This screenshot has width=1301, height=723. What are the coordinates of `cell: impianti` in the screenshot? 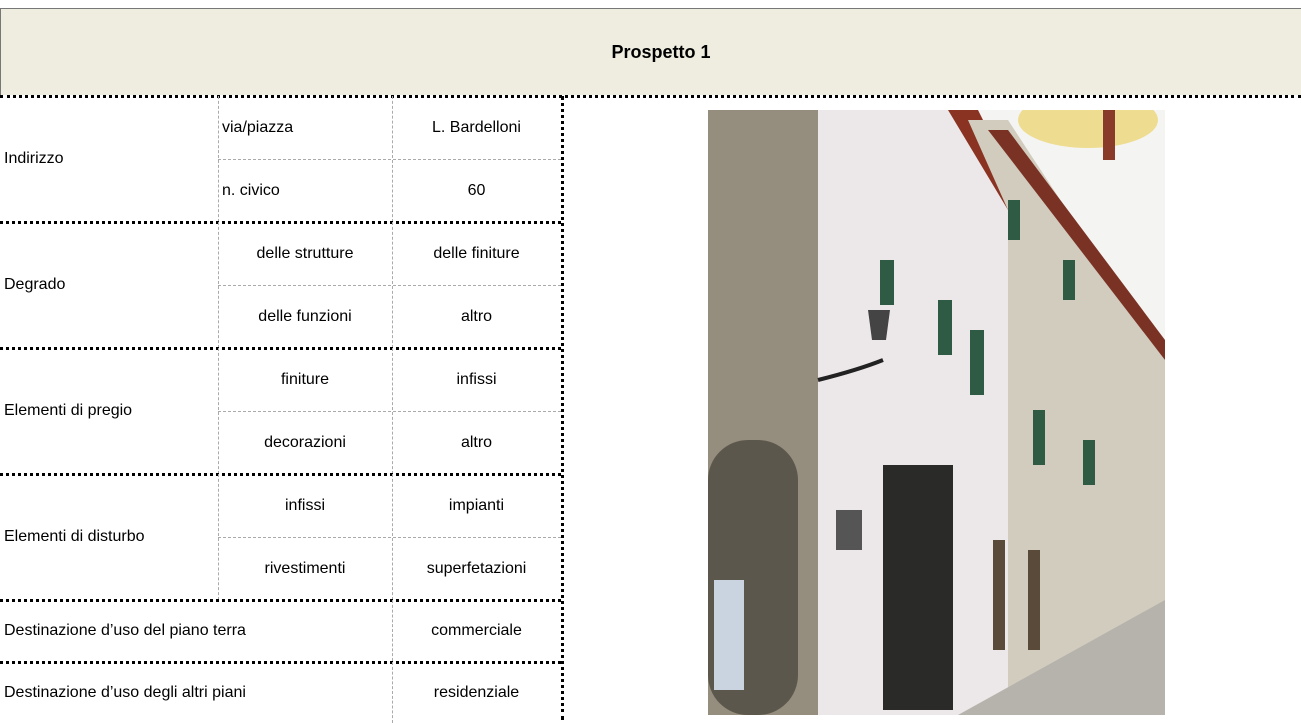 It's located at (476, 505).